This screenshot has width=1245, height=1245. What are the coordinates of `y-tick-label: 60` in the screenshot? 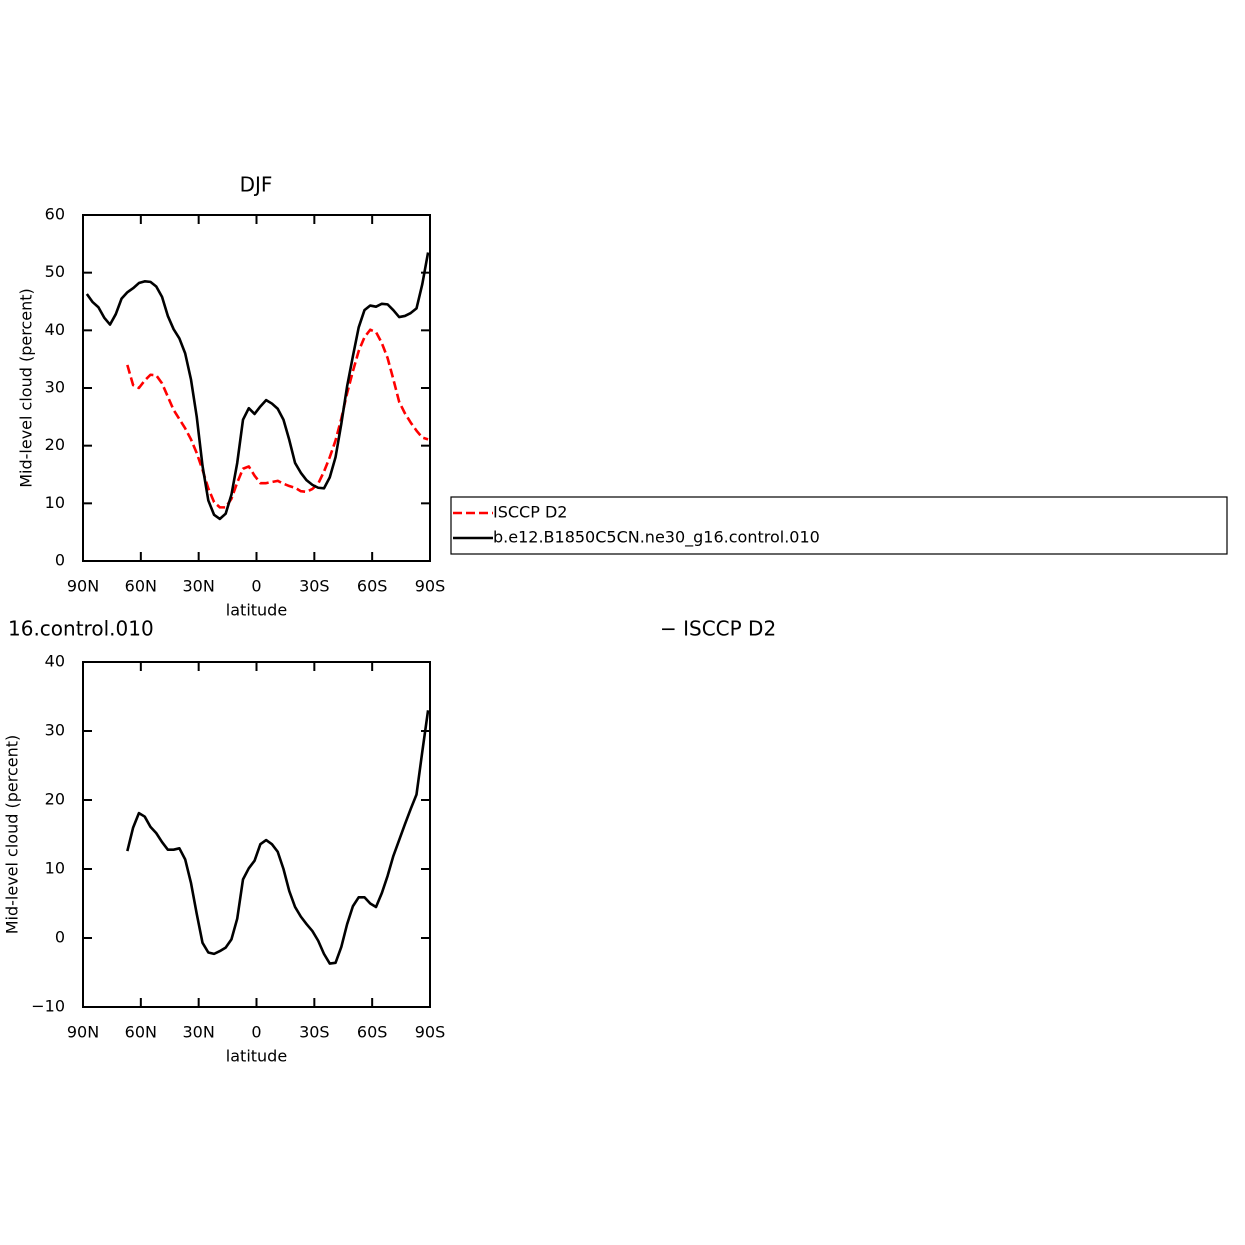 It's located at (55, 214).